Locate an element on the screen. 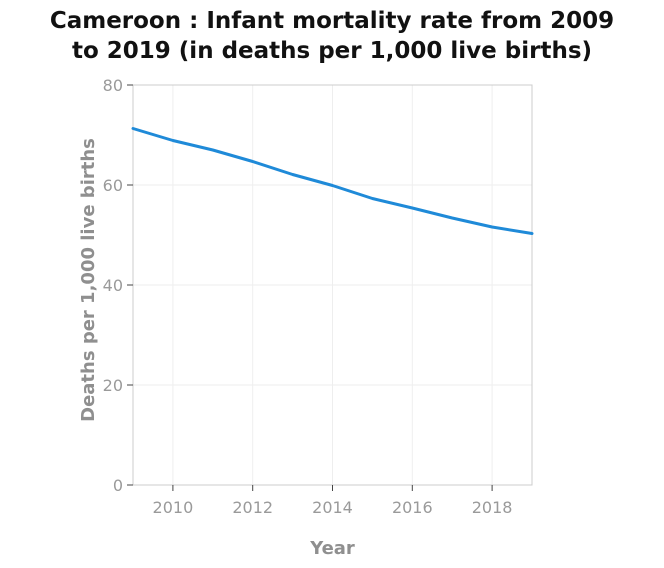 This screenshot has width=664, height=568. x-axis: 2010 2012 2014 2016 2018 is located at coordinates (333, 501).